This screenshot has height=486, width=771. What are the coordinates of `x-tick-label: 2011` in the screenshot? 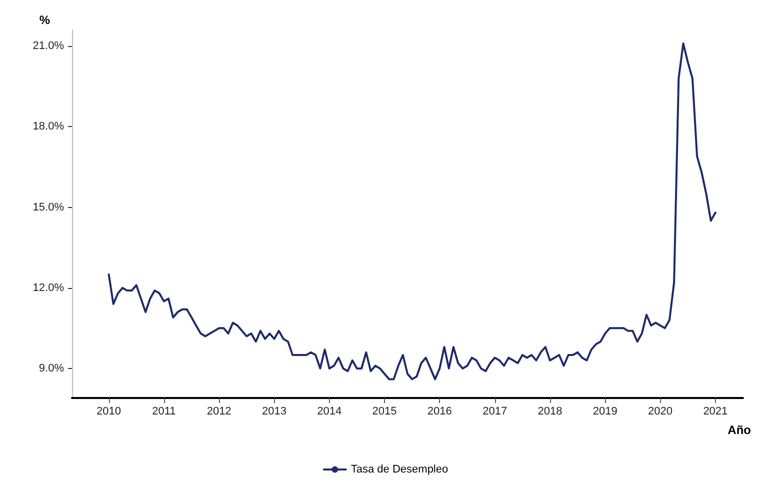 It's located at (164, 412).